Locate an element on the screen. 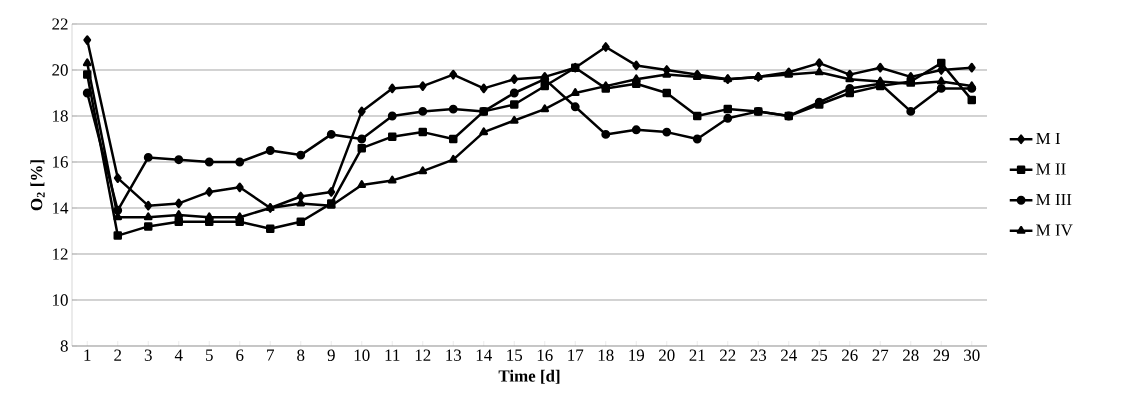 Image resolution: width=1138 pixels, height=408 pixels. x-tick-label: 8 is located at coordinates (301, 355).